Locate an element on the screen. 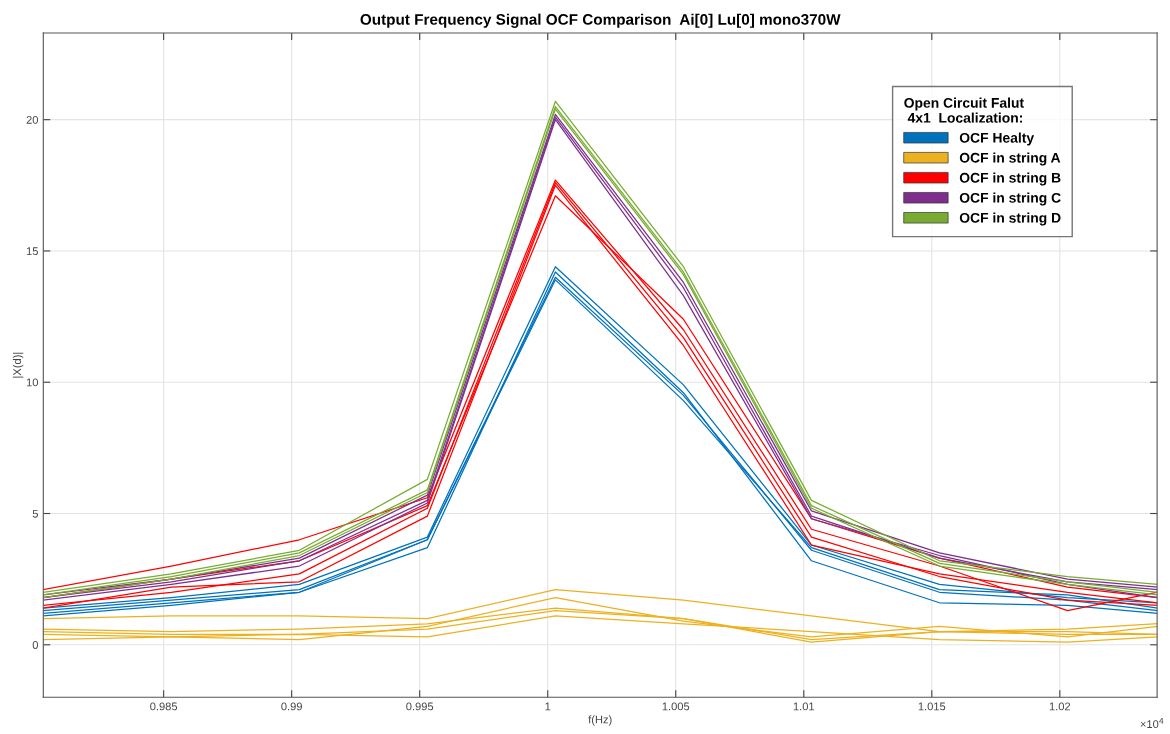  y-tick-label: 0 is located at coordinates (35, 645).